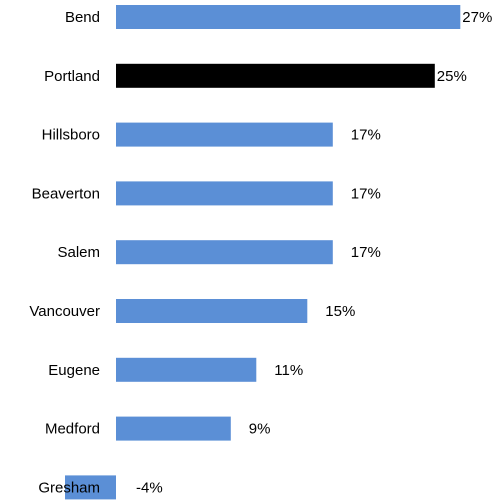 Image resolution: width=503 pixels, height=504 pixels. I want to click on bar-medford, so click(173, 428).